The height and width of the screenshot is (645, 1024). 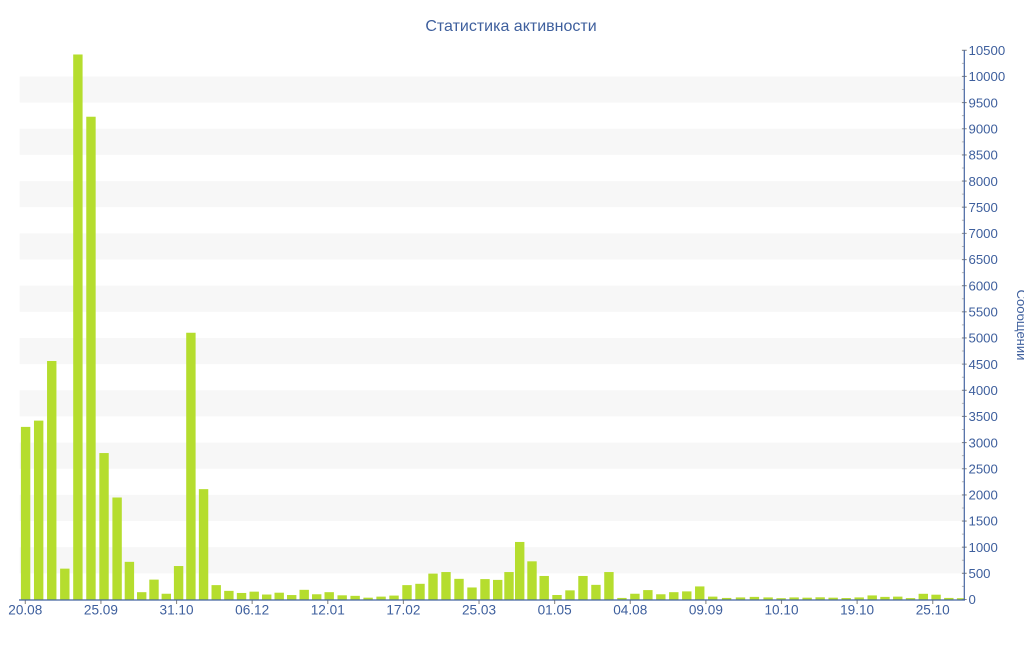 I want to click on svg-text: 5000, so click(x=983, y=338).